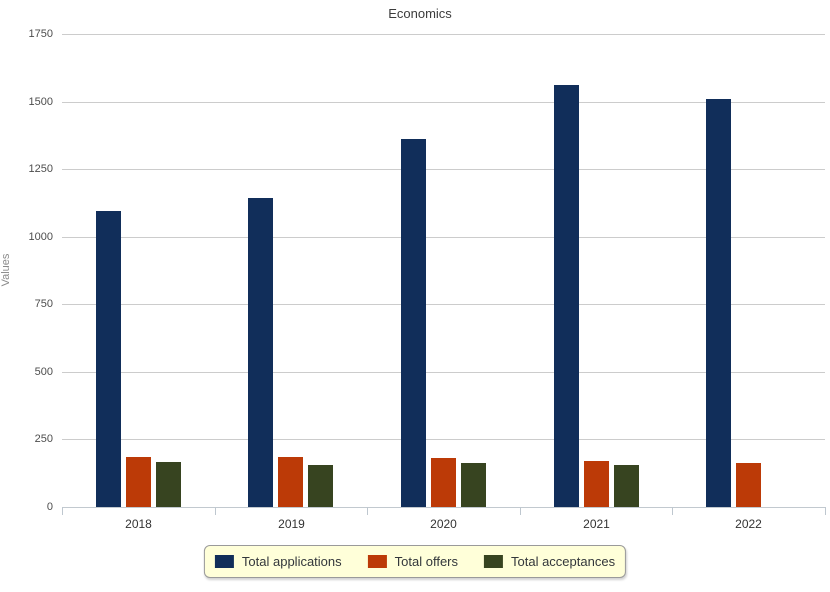  Describe the element at coordinates (291, 561) in the screenshot. I see `legend-item-label: Total applications` at that location.